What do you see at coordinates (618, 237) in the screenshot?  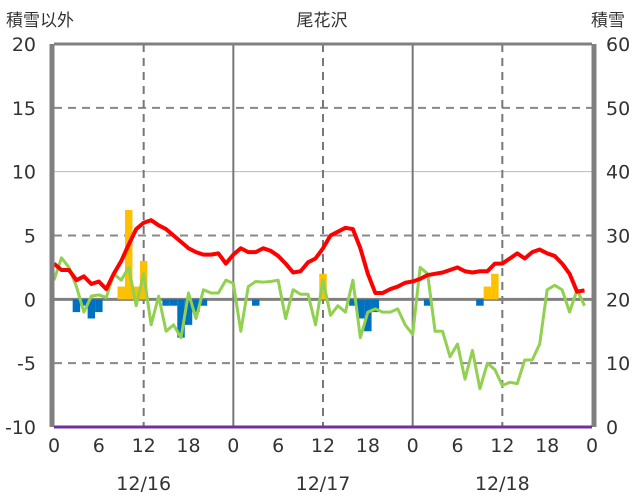 I see `right-tick-label: 30` at bounding box center [618, 237].